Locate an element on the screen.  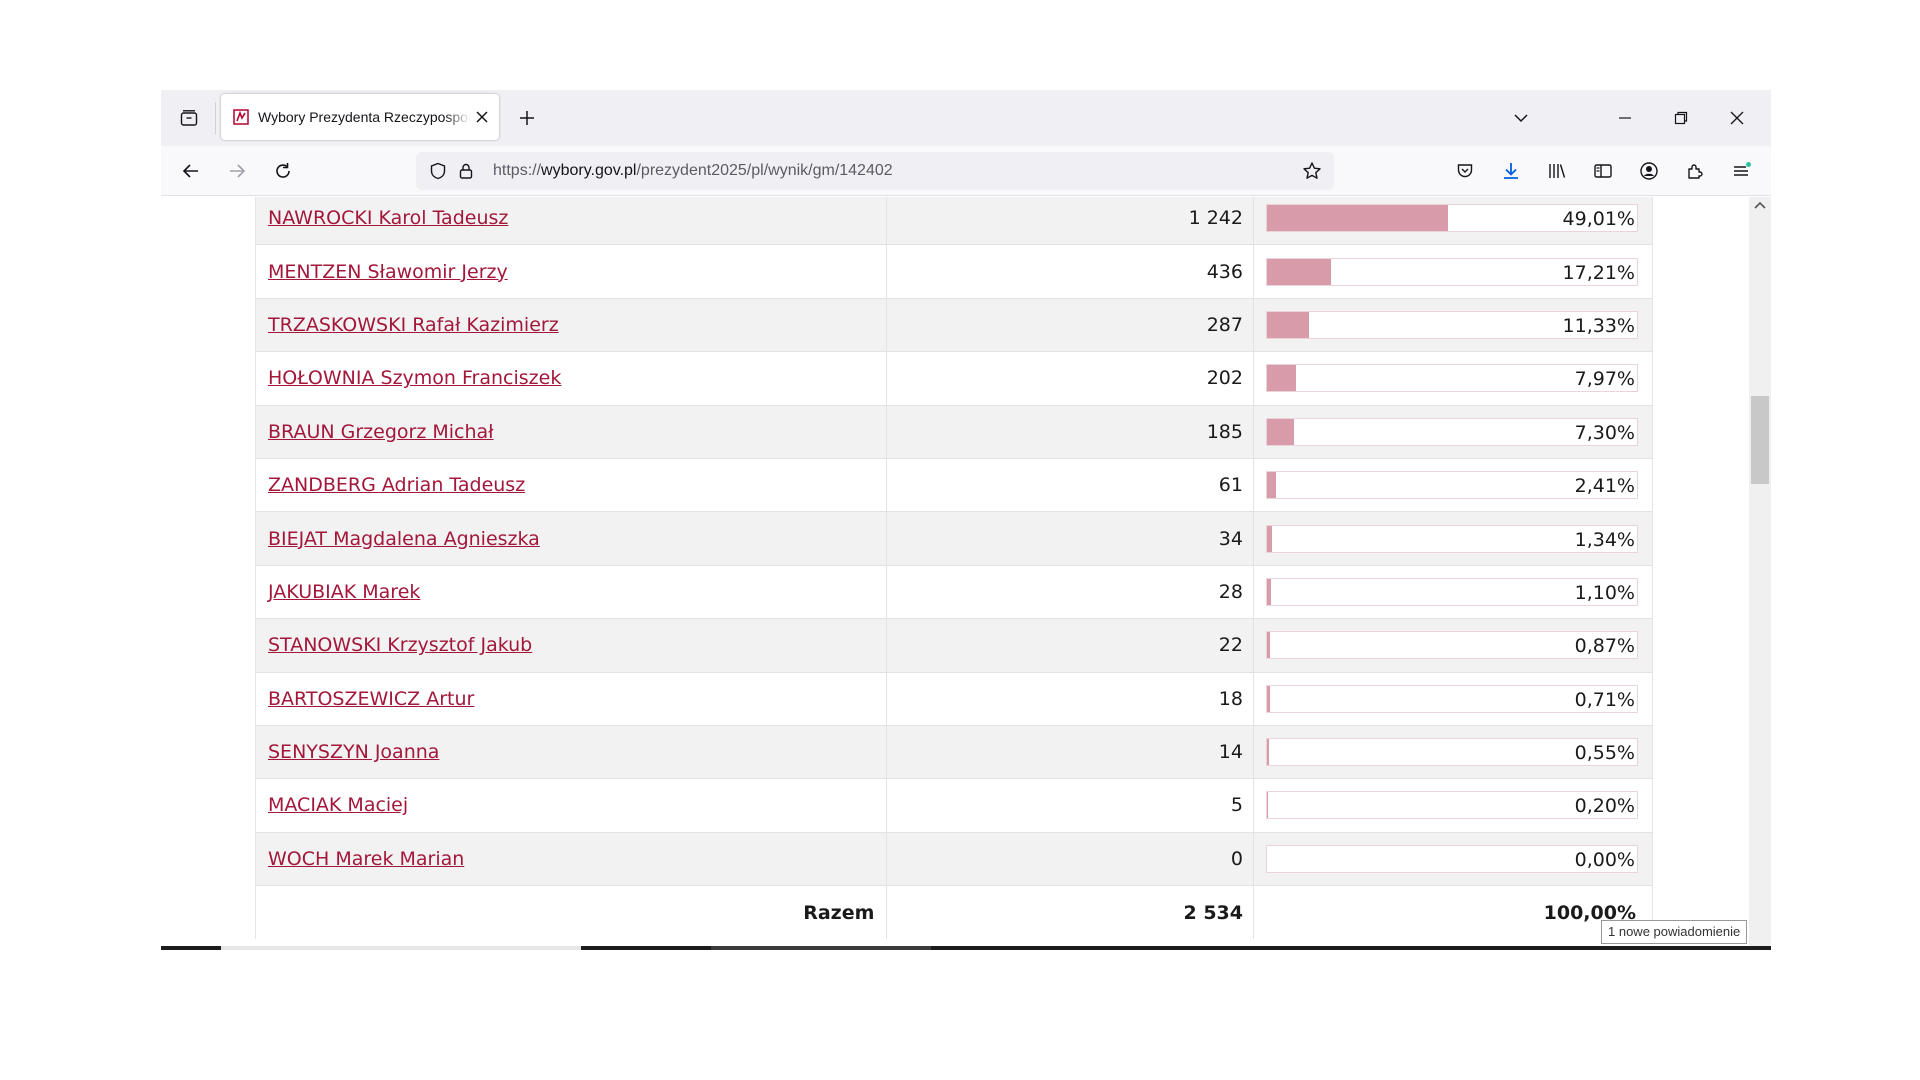
library-icon is located at coordinates (1557, 171).